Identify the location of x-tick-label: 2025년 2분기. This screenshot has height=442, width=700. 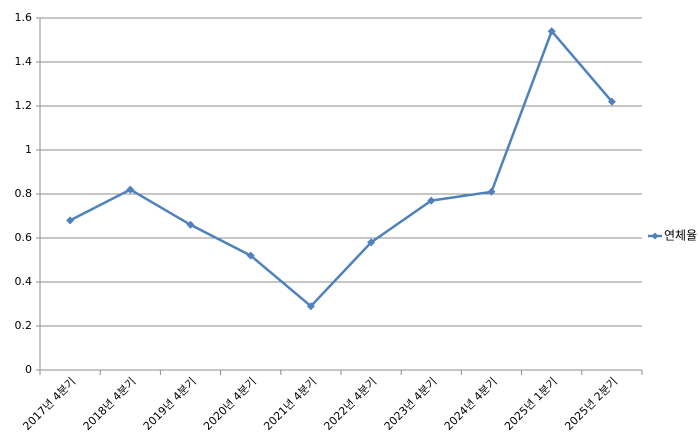
(591, 404).